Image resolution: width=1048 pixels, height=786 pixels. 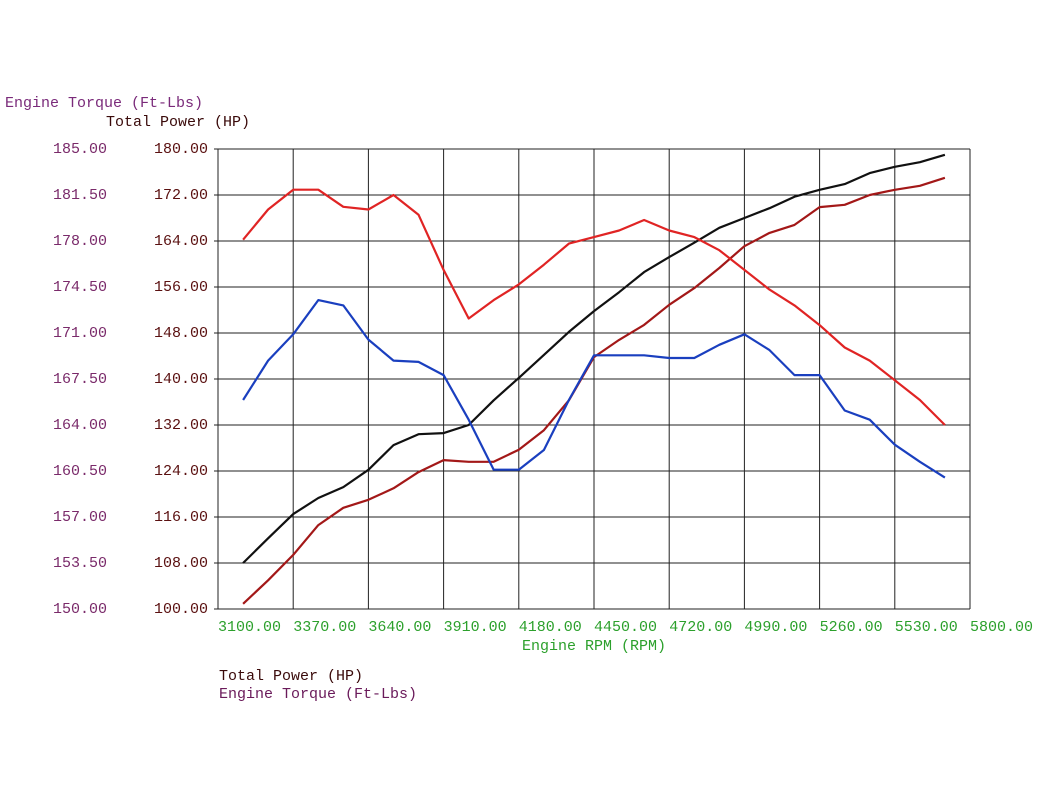 I want to click on y-tick-label: 185.00, so click(x=80, y=149).